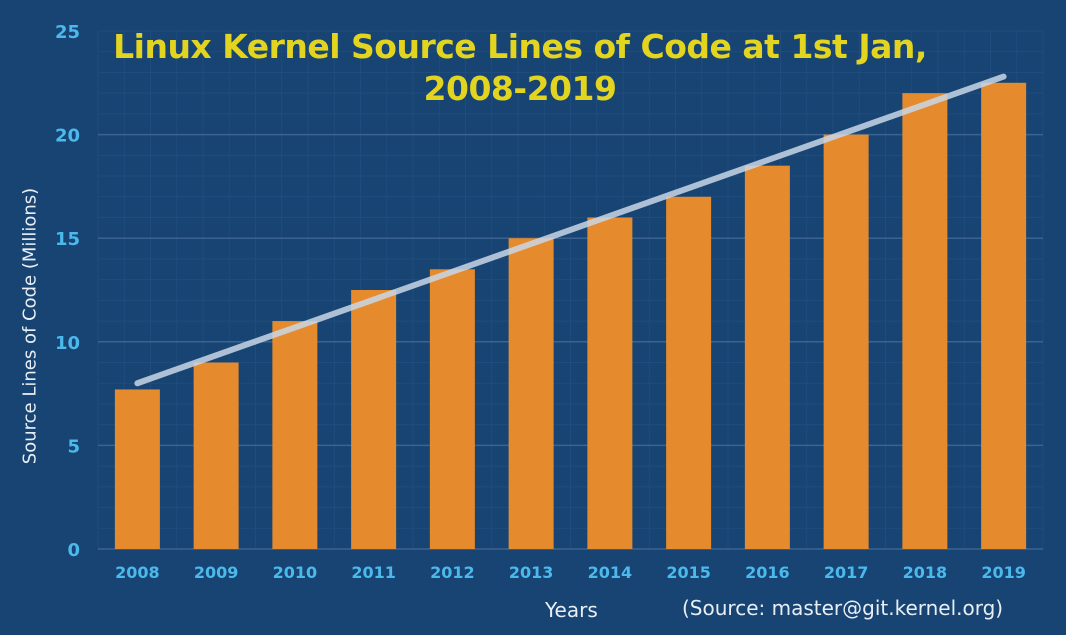  What do you see at coordinates (73, 550) in the screenshot?
I see `y-tick-label: 0` at bounding box center [73, 550].